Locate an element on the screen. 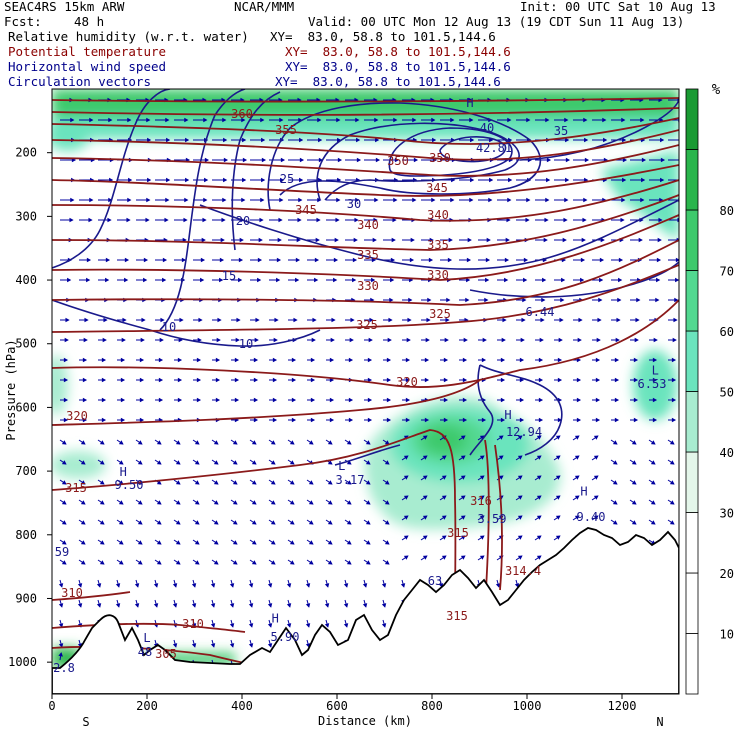 The width and height of the screenshot is (740, 740). wind-label: 59 is located at coordinates (62, 552).